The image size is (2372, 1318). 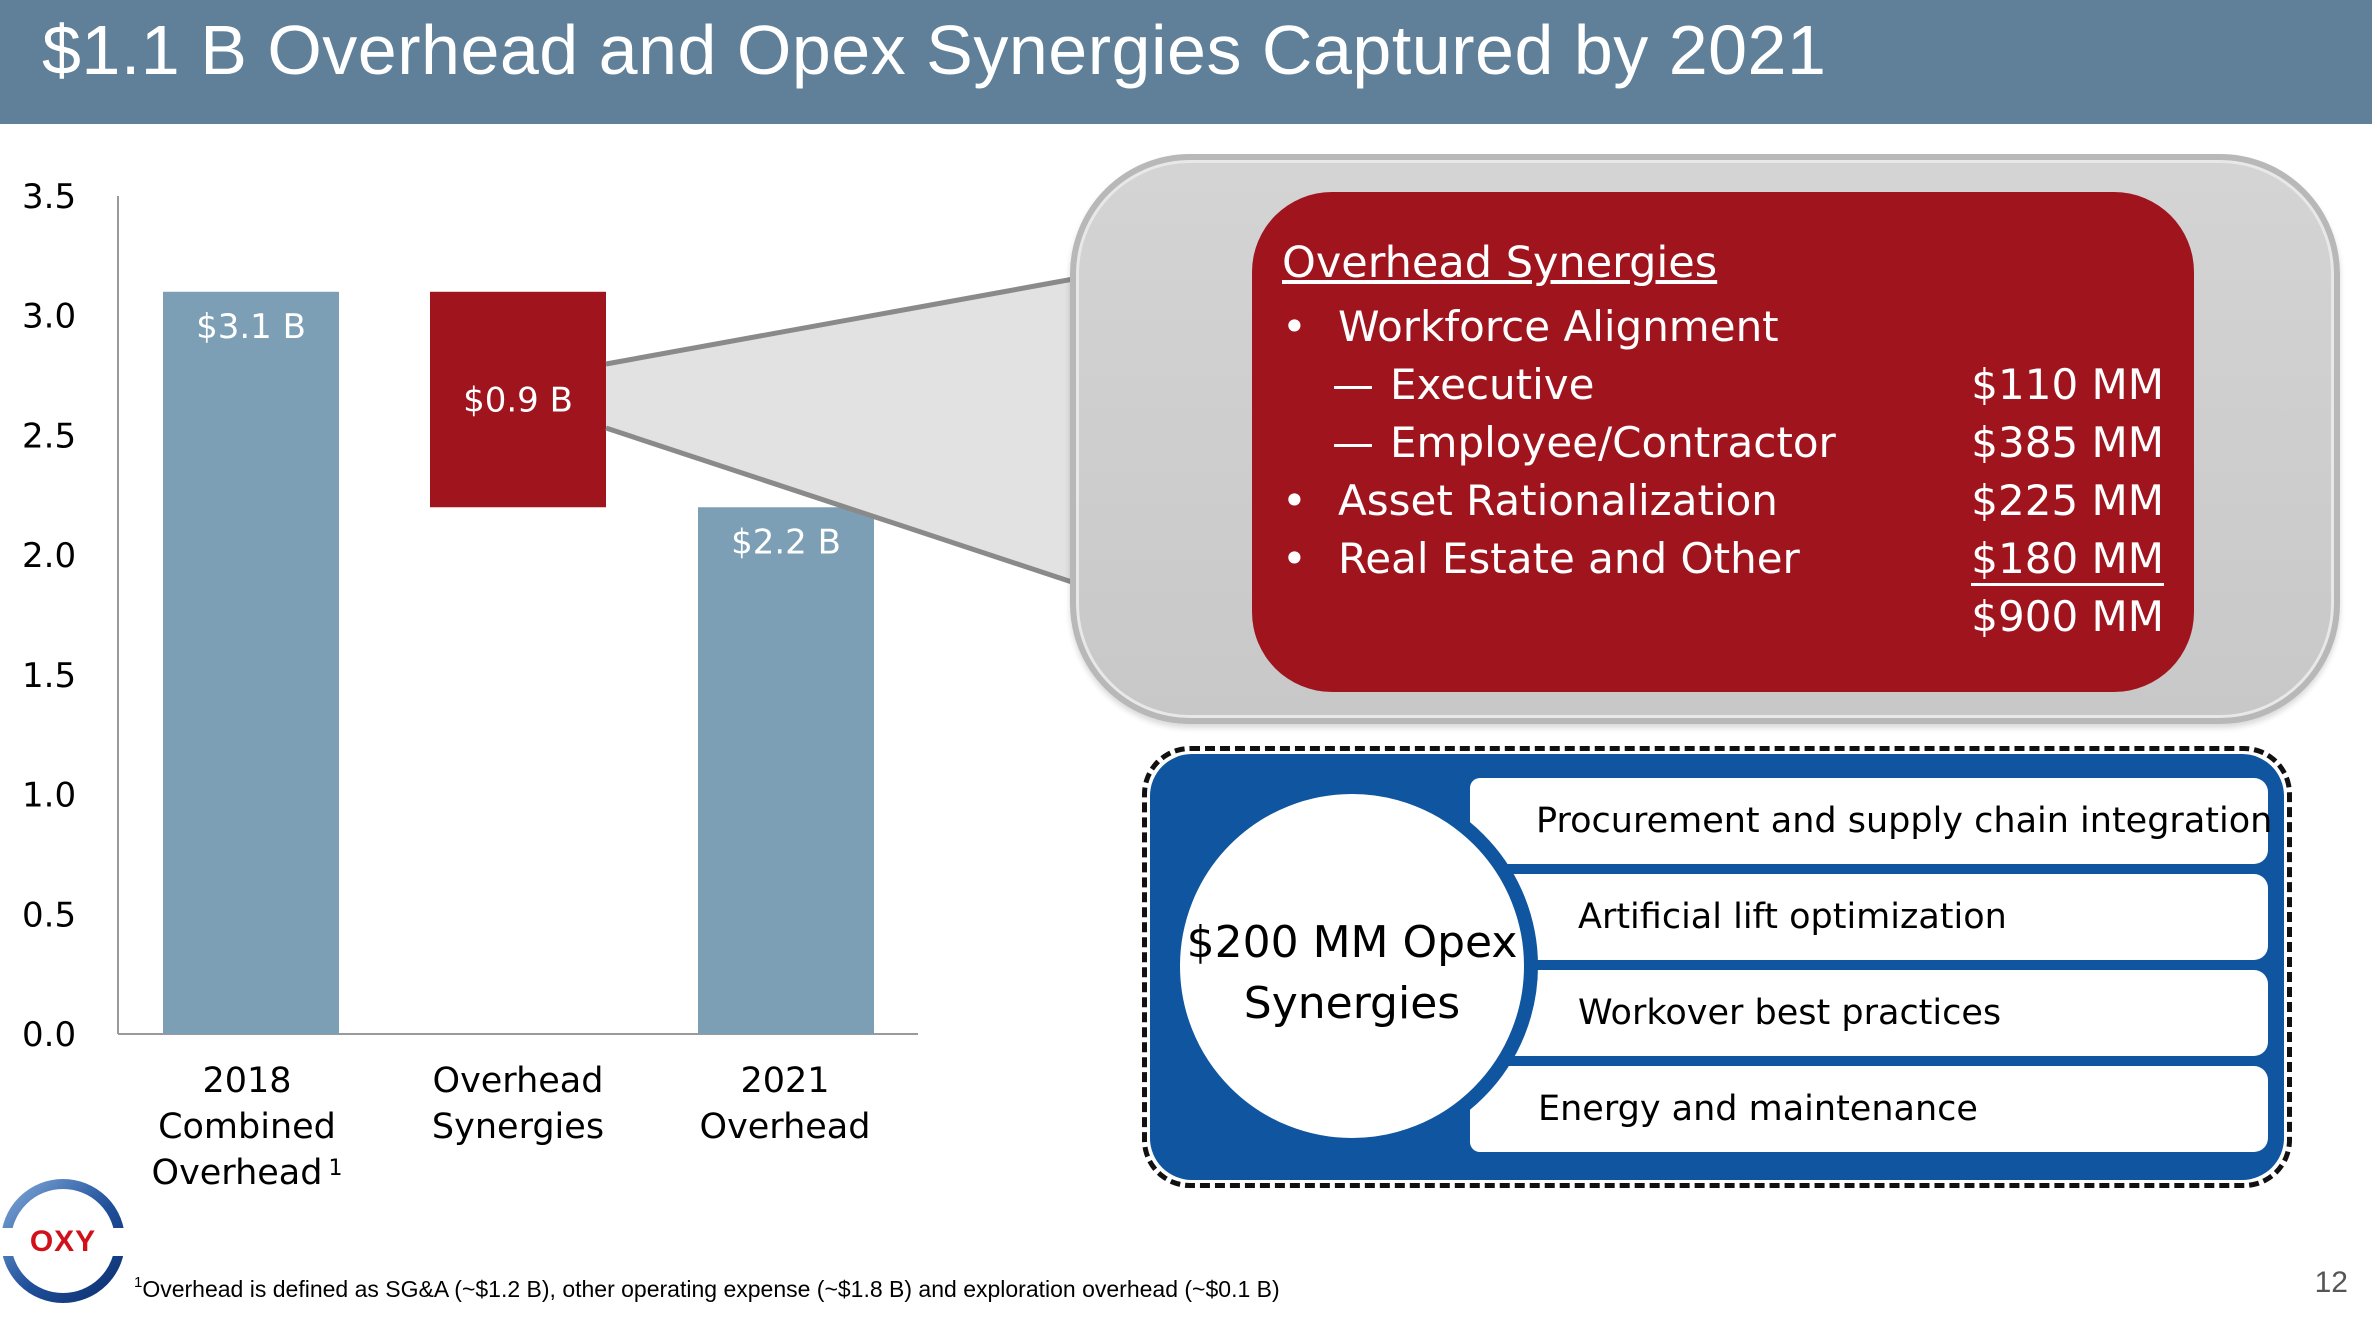 I want to click on page-number: 12, so click(x=2331, y=1282).